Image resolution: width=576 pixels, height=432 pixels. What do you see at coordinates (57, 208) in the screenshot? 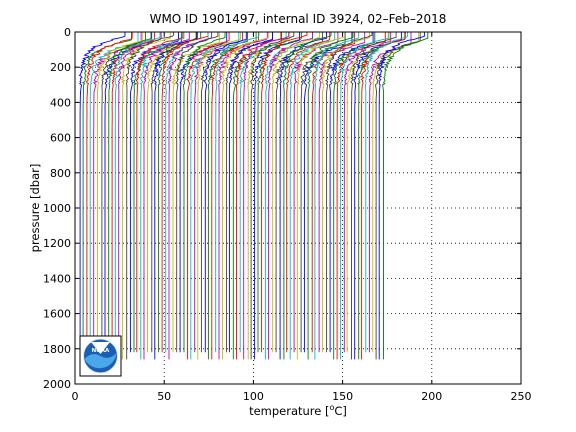
I see `y-tick-label: 1000` at bounding box center [57, 208].